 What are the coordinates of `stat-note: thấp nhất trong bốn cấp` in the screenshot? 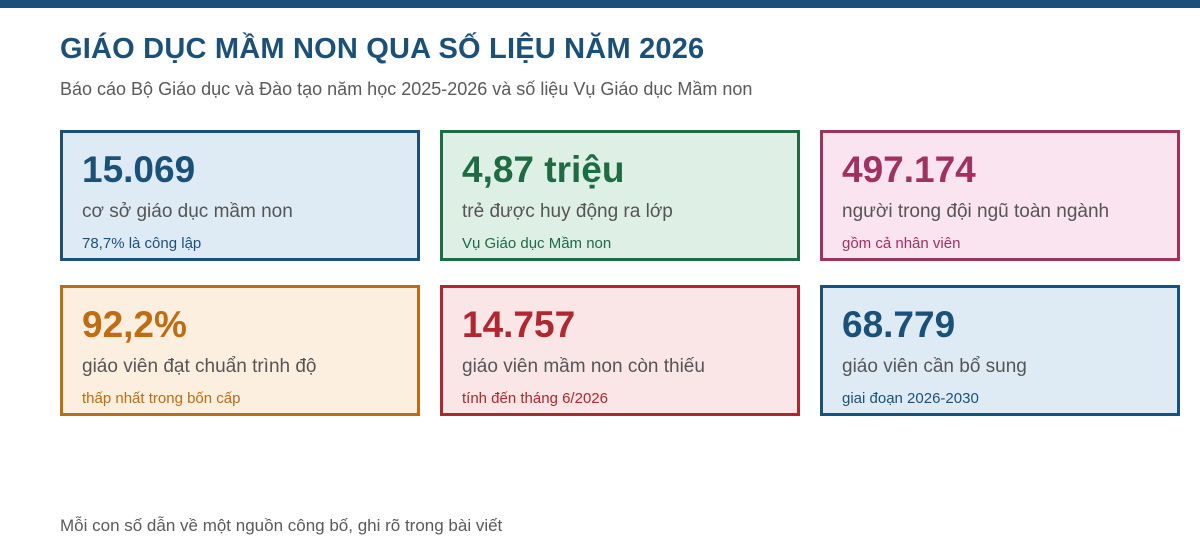 It's located at (161, 398).